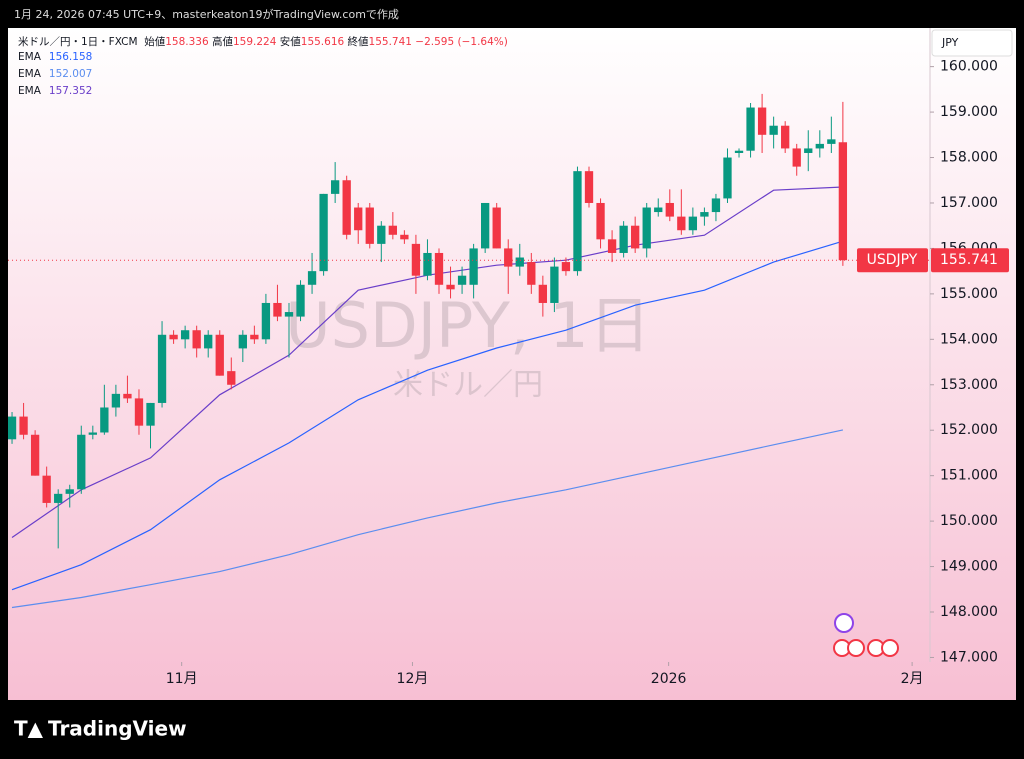  Describe the element at coordinates (969, 203) in the screenshot. I see `y-tick-label: 157.000` at that location.